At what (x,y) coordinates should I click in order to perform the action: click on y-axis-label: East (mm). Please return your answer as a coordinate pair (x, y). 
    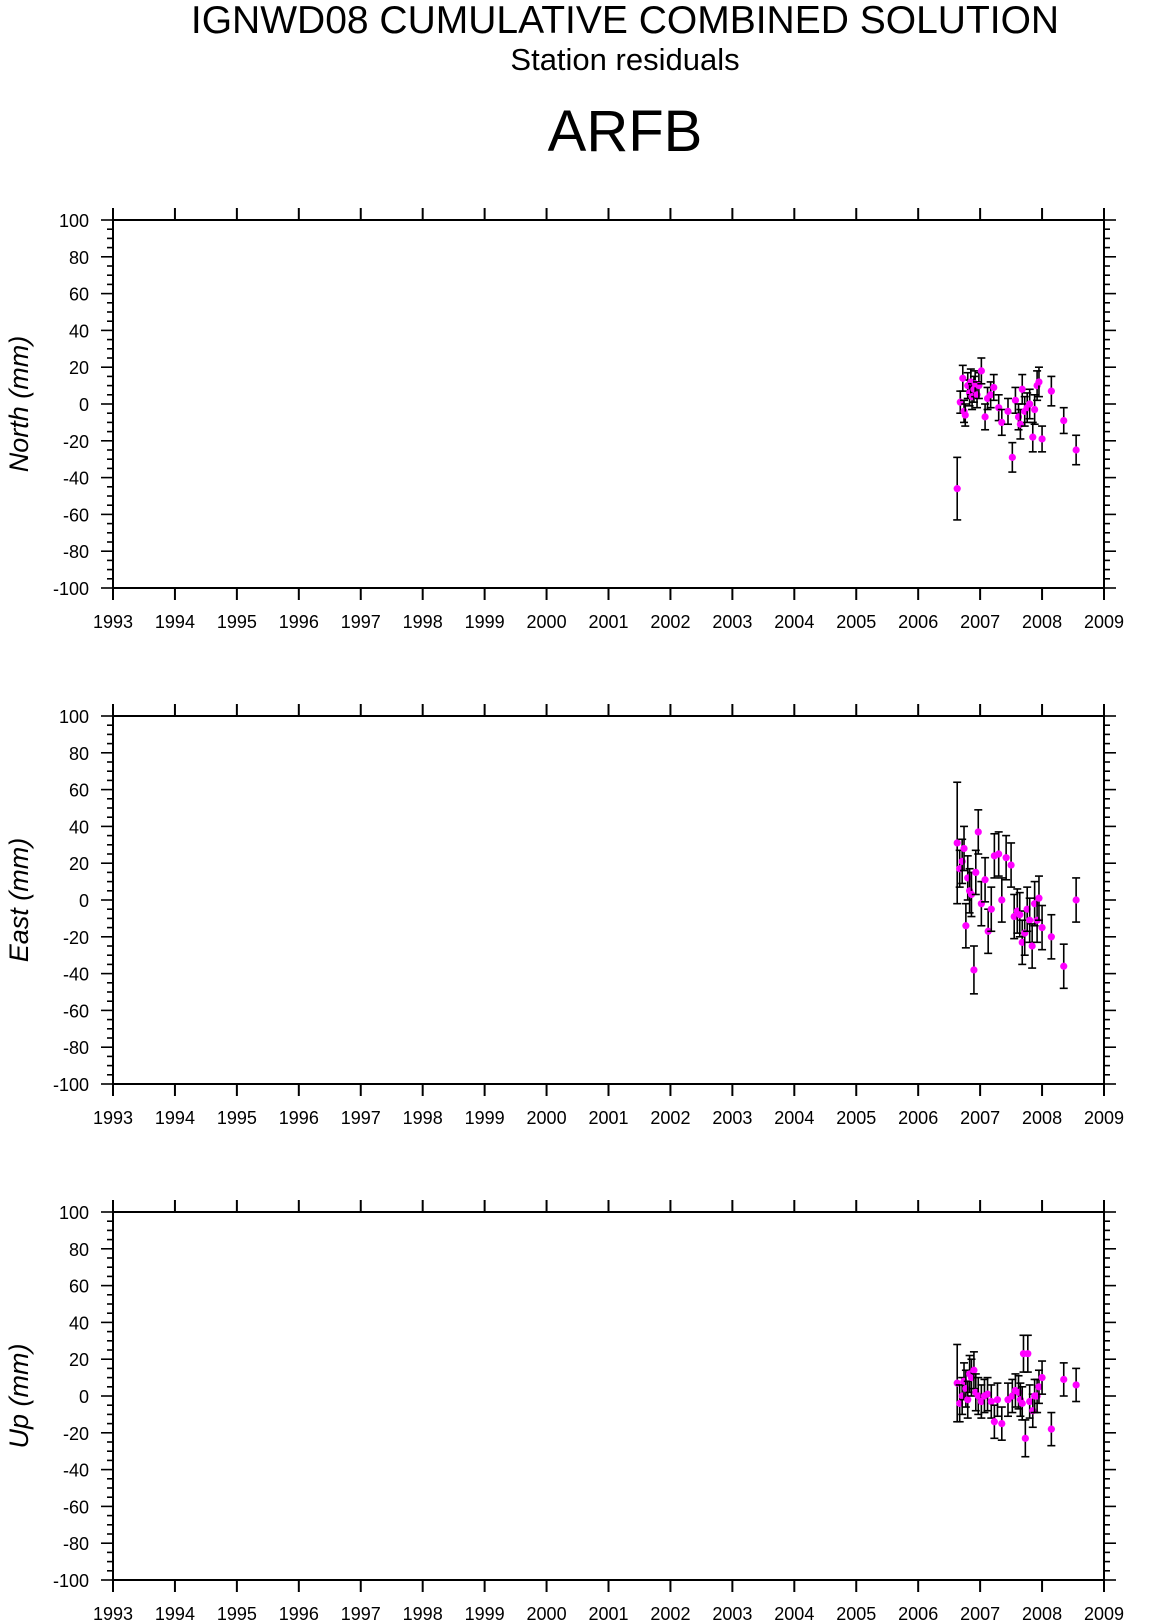
    Looking at the image, I should click on (19, 900).